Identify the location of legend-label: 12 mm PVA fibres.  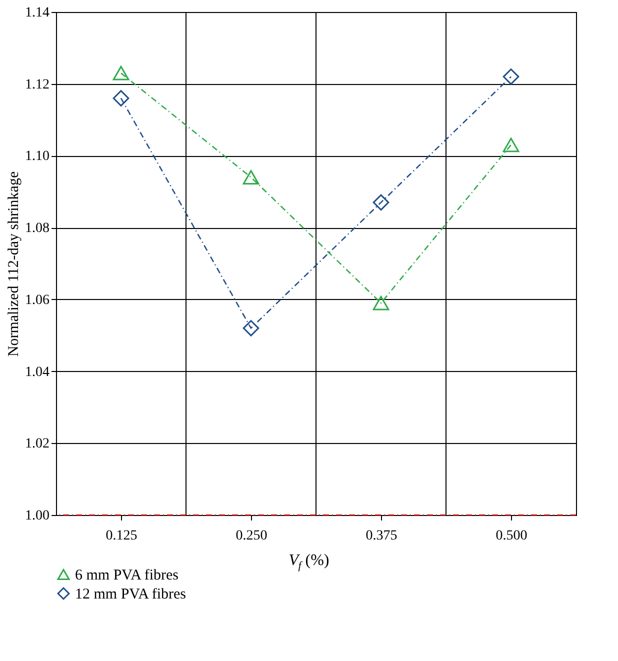
(130, 594).